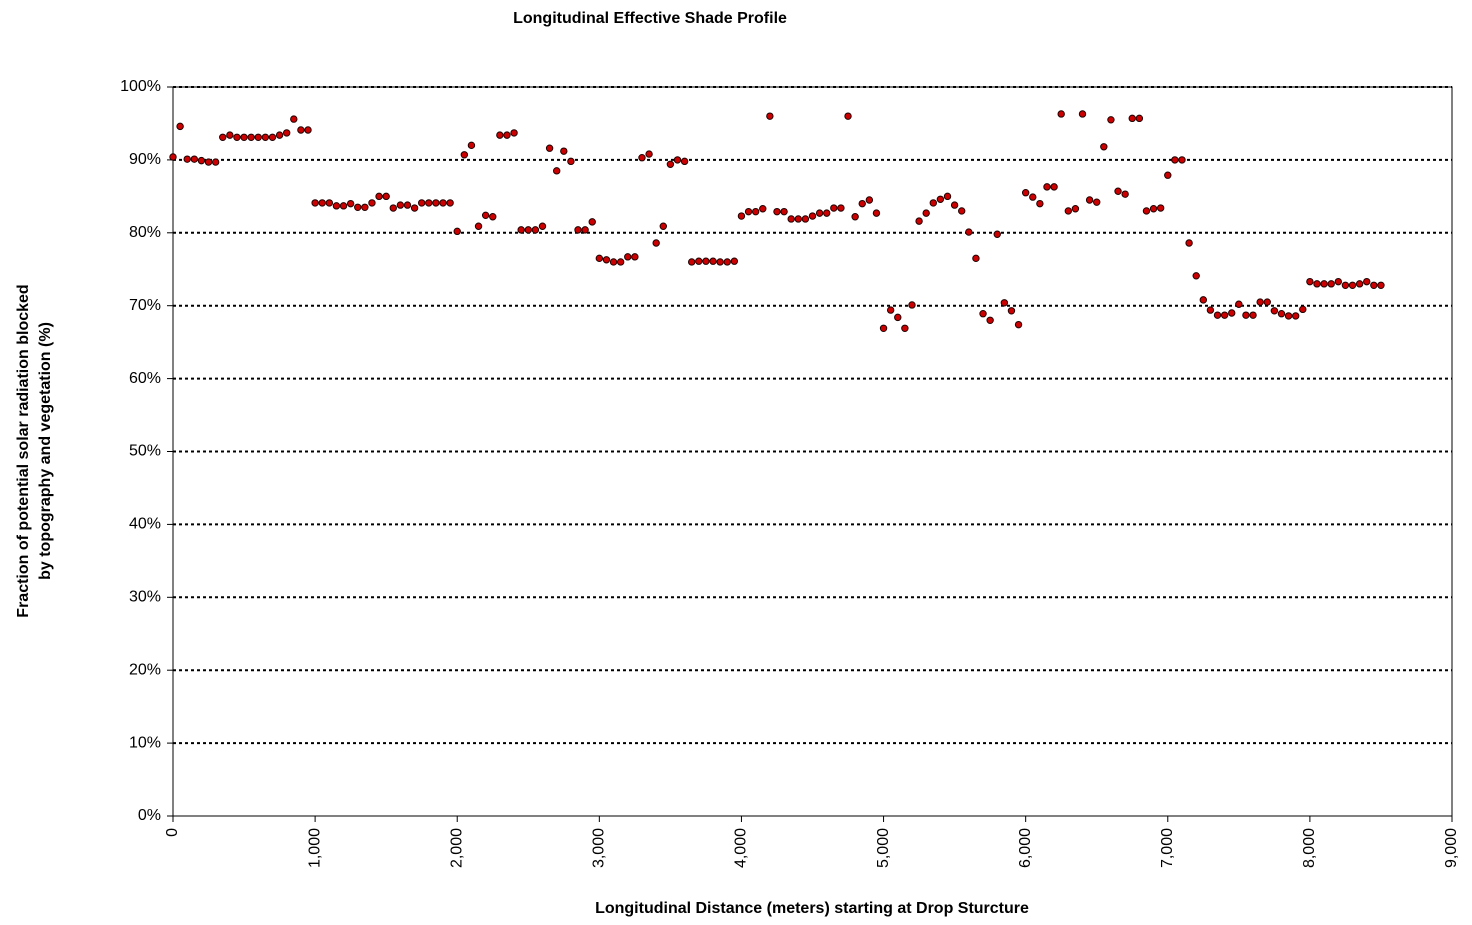 This screenshot has width=1472, height=925. What do you see at coordinates (145, 159) in the screenshot?
I see `y-tick-label: 90%` at bounding box center [145, 159].